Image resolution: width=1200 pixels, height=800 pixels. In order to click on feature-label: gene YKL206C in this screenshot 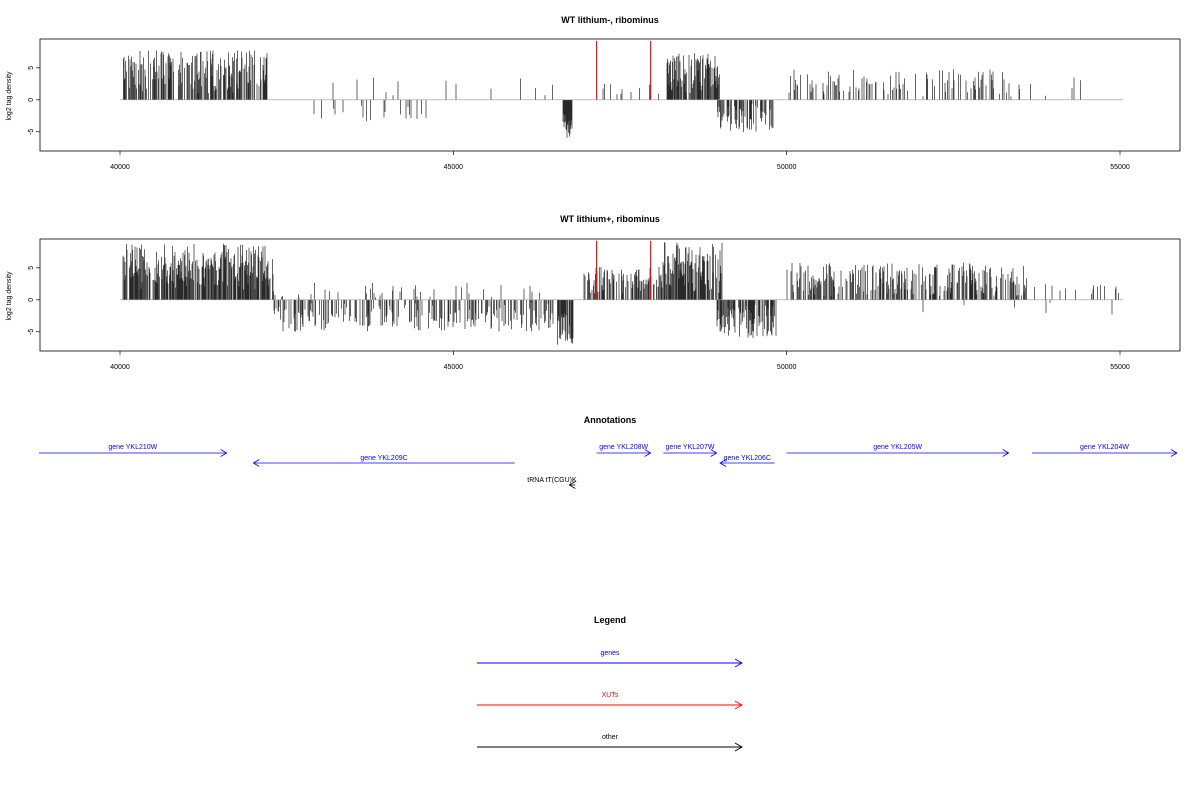, I will do `click(747, 458)`.